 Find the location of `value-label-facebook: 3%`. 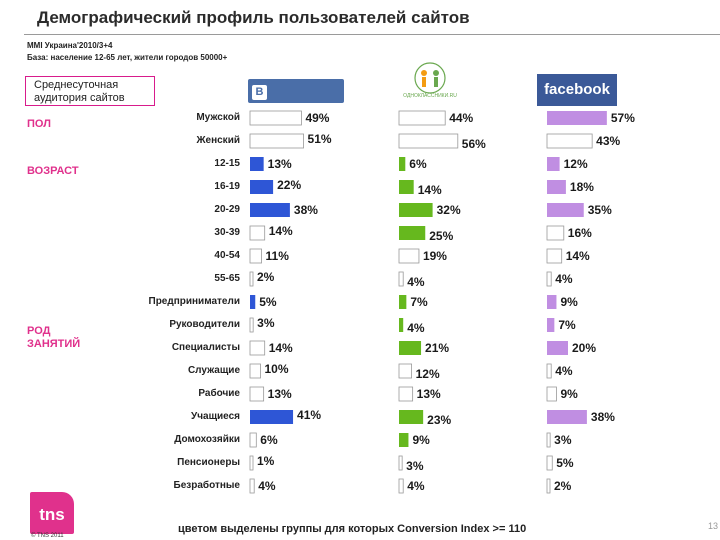

value-label-facebook: 3% is located at coordinates (563, 440).